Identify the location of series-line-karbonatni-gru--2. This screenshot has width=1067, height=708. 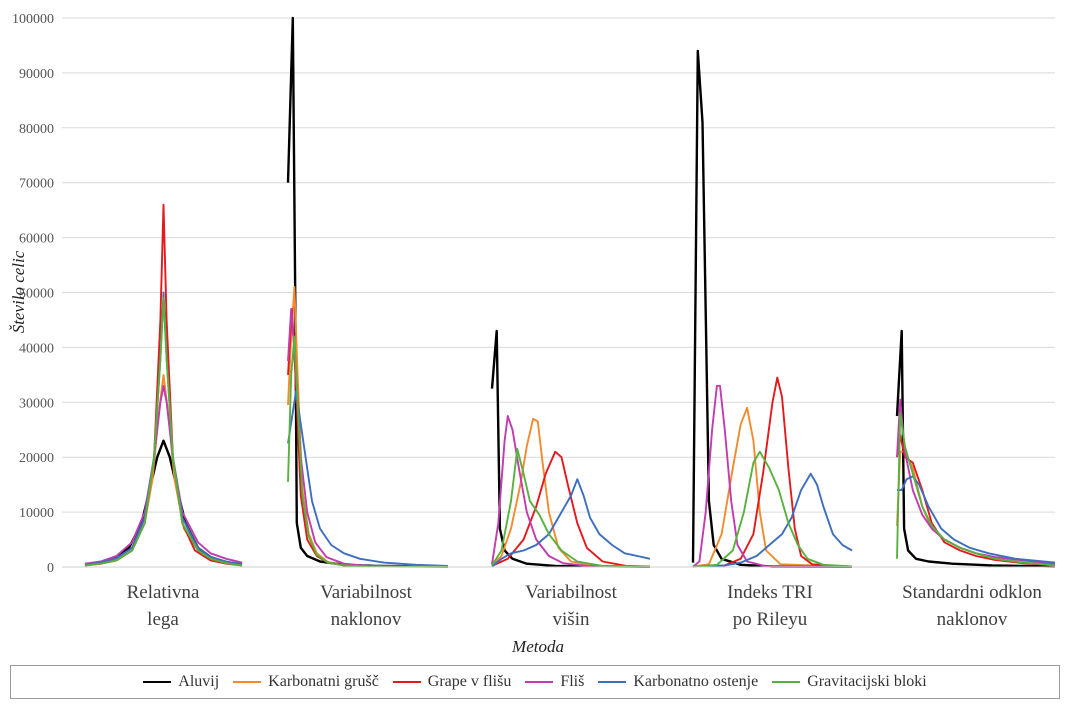
(368, 427).